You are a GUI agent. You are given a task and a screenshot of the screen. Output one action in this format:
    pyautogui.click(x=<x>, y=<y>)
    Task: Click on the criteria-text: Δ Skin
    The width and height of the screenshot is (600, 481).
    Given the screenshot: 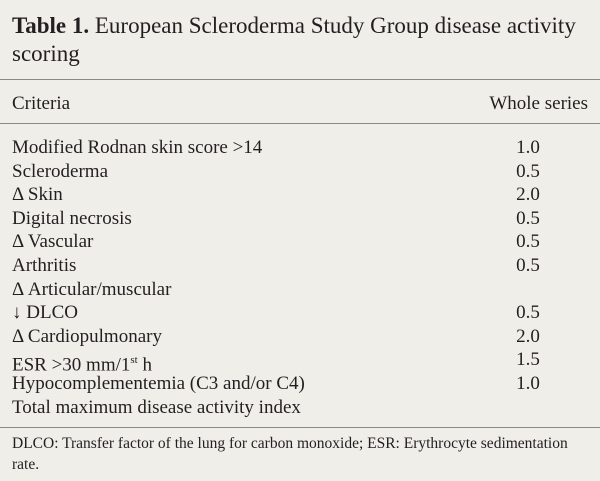 What is the action you would take?
    pyautogui.click(x=37, y=195)
    